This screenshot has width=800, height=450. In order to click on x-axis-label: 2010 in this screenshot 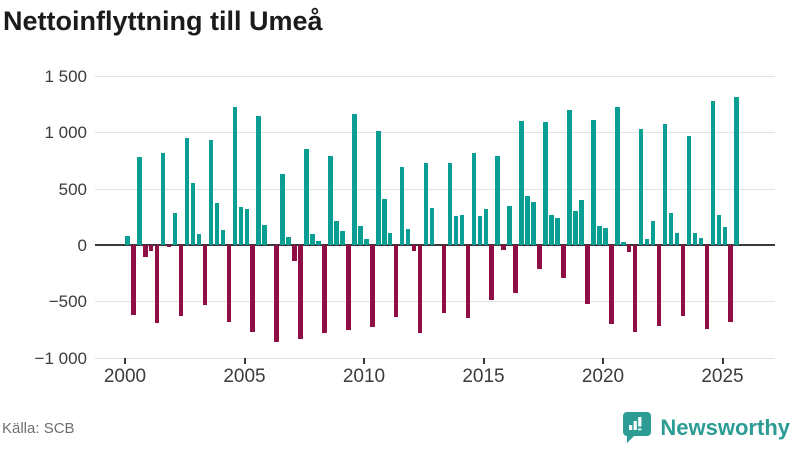, I will do `click(364, 376)`.